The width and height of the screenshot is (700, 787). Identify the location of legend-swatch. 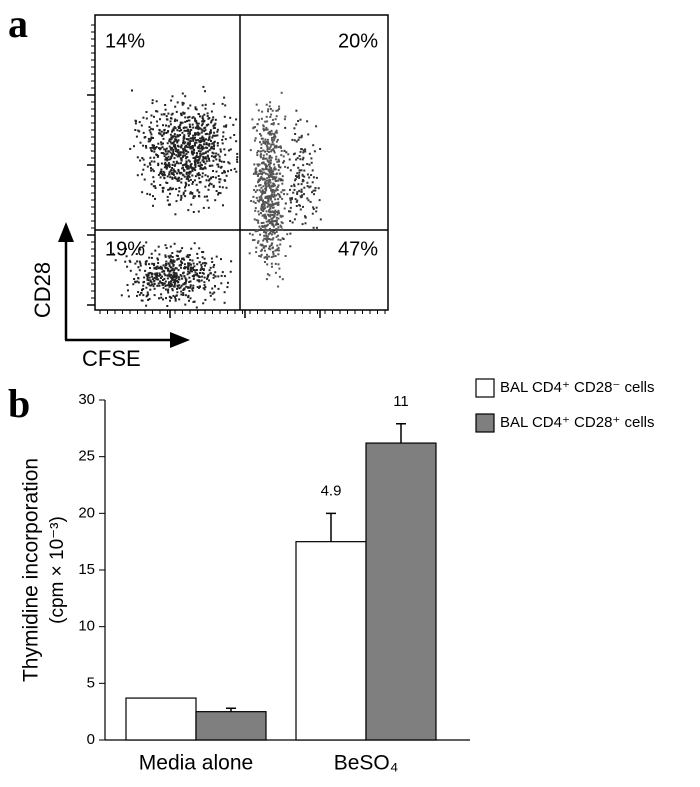
(485, 423).